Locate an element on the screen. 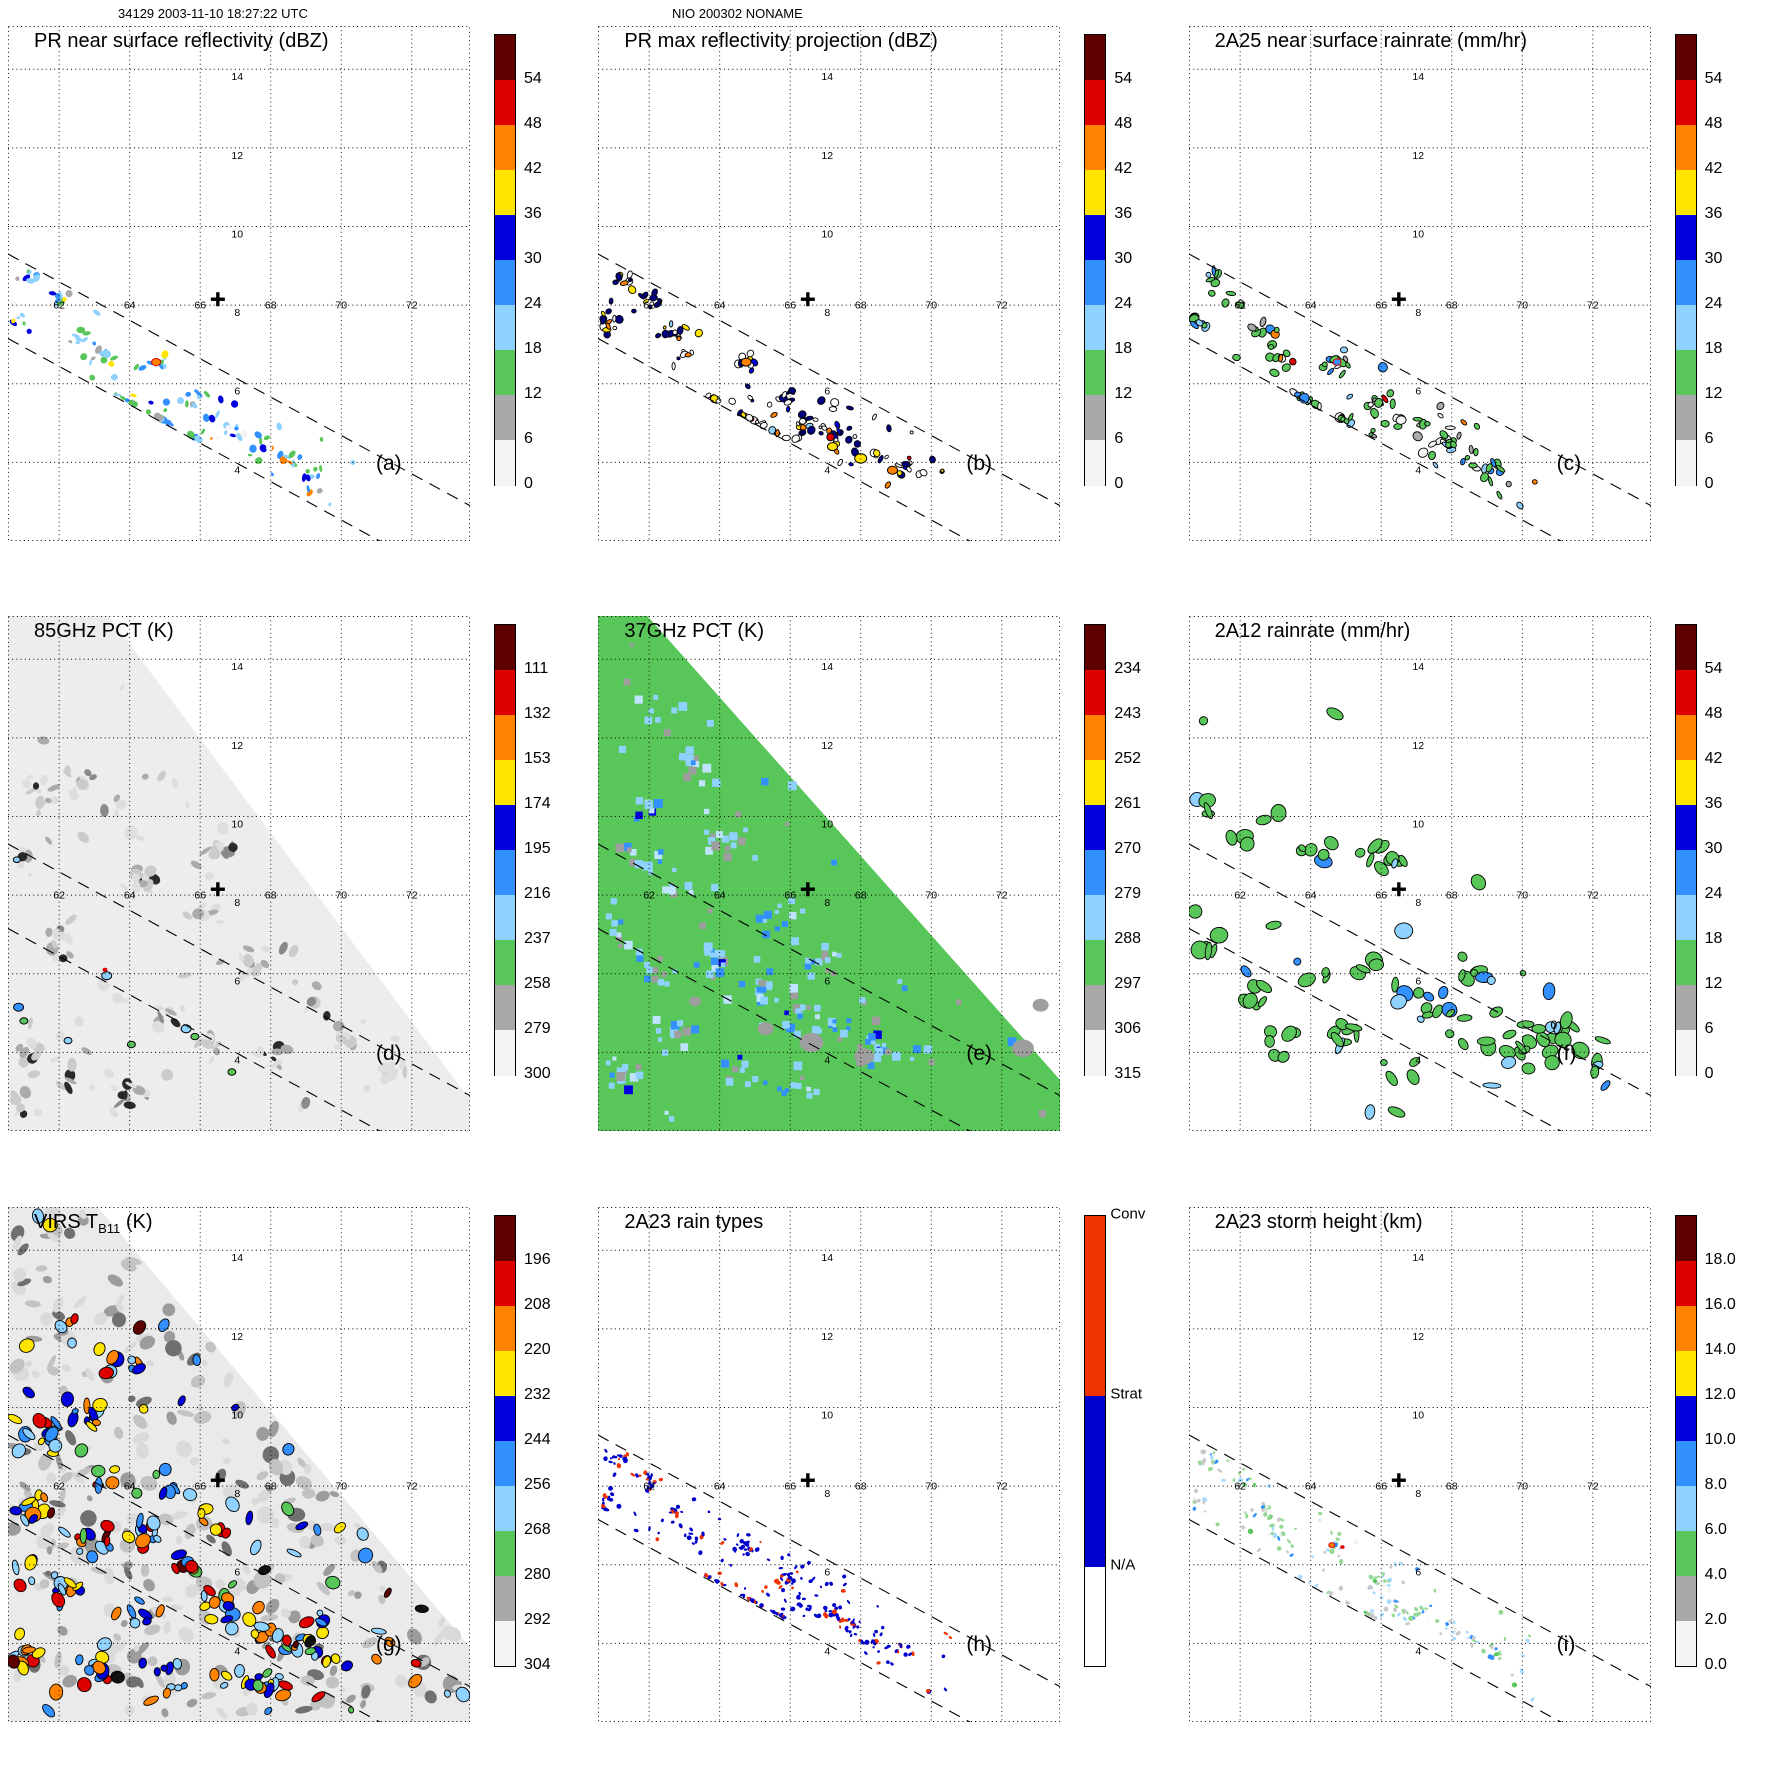 This screenshot has height=1771, width=1771. colorbar-tick-label: 196 is located at coordinates (537, 1259).